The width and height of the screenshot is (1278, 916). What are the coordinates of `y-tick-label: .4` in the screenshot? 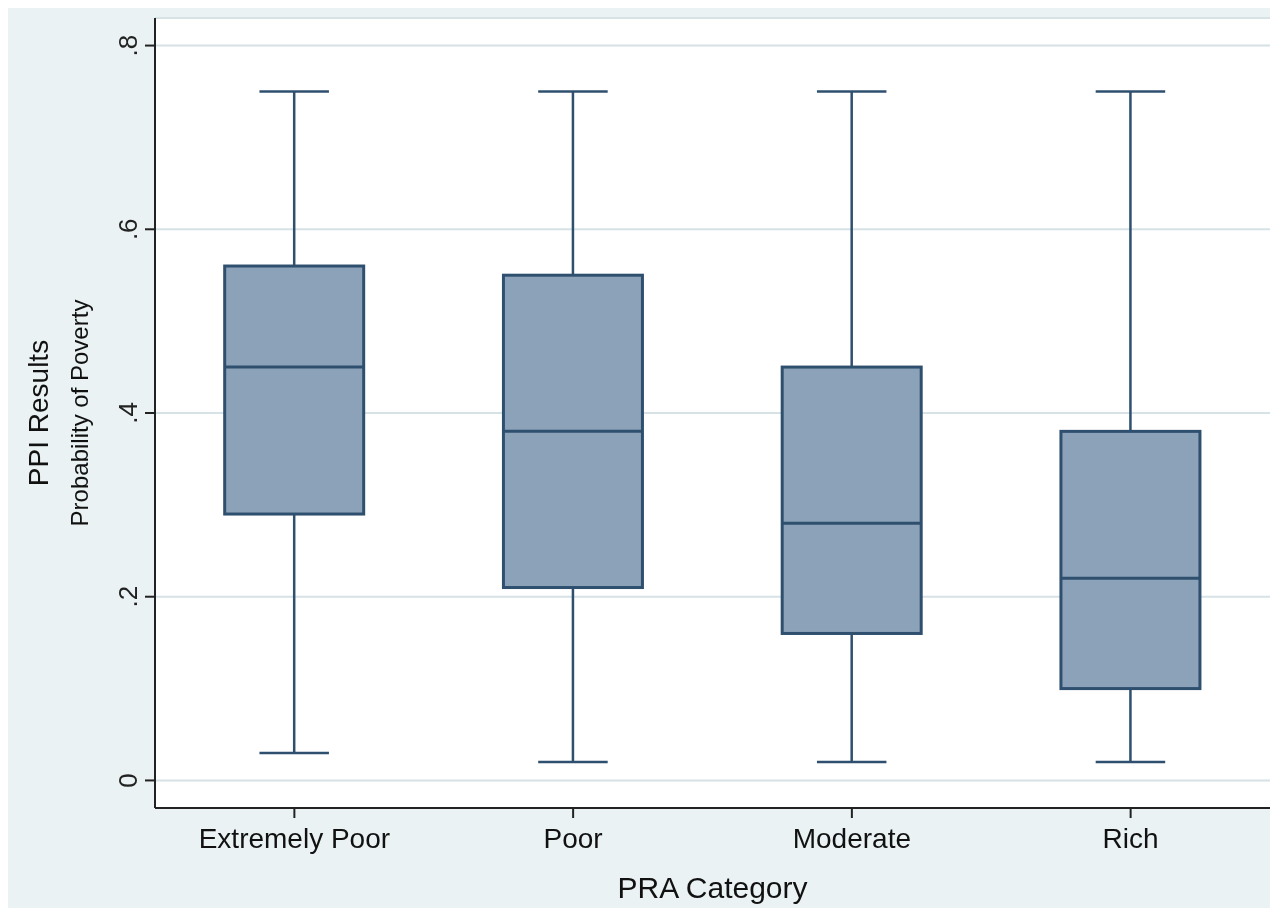 It's located at (128, 413).